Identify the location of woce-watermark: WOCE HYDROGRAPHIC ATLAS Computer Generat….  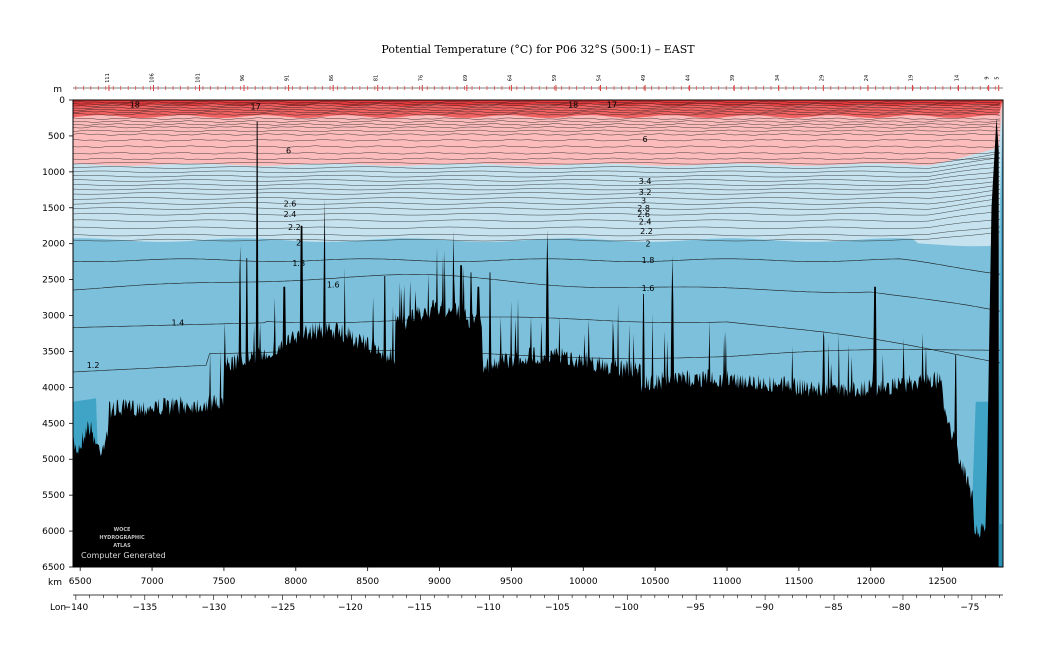
(123, 543).